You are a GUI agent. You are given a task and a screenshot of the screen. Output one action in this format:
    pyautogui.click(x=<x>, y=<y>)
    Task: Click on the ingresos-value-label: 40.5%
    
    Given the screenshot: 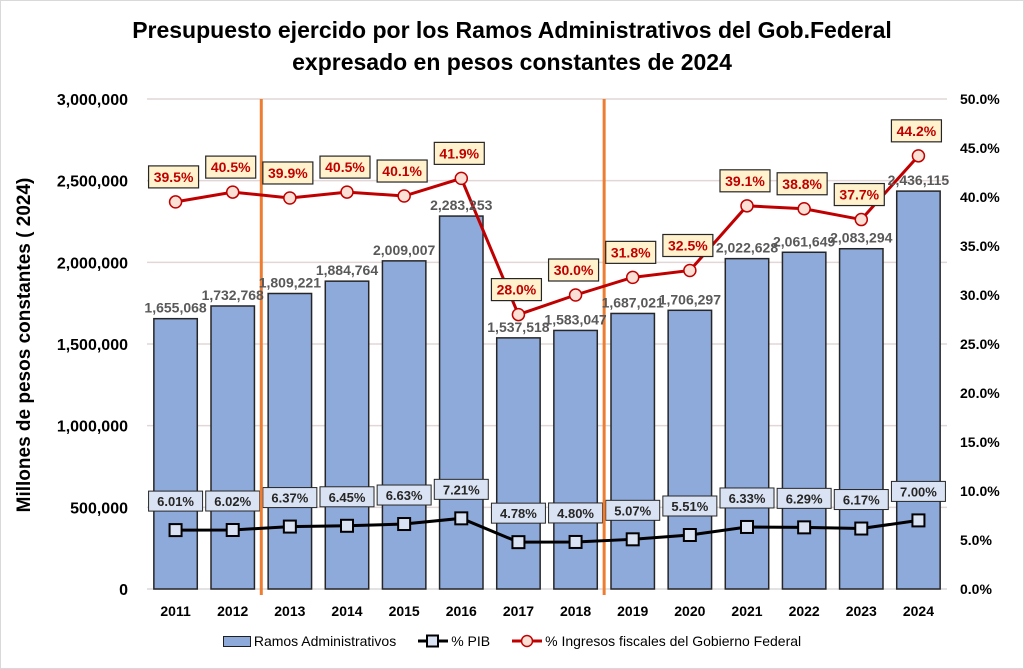 What is the action you would take?
    pyautogui.click(x=231, y=167)
    